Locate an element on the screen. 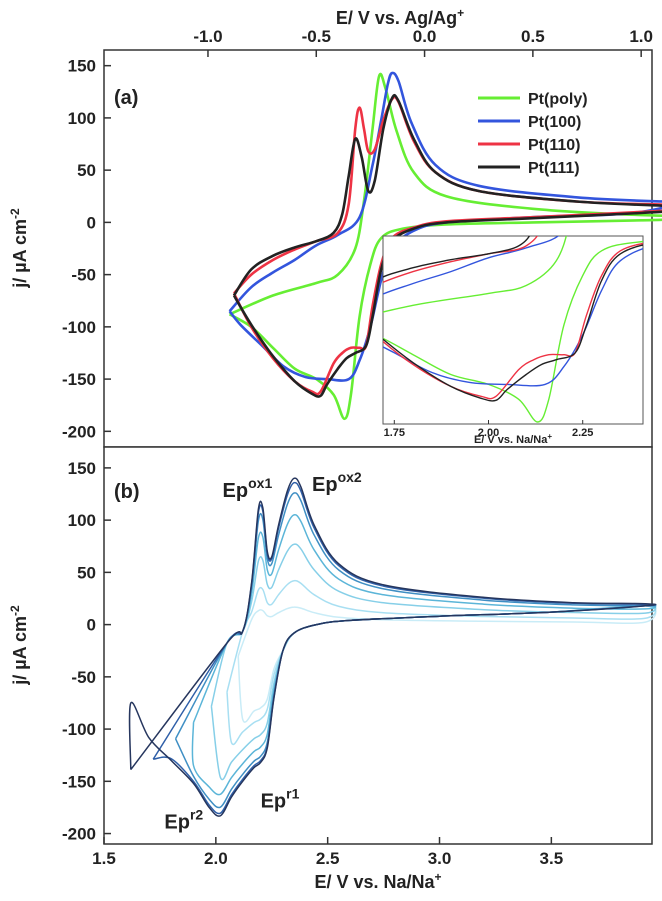 This screenshot has height=901, width=662. panel-b-y-axis: -200 -150 -100 -50 0 50 100 150 is located at coordinates (86, 651).